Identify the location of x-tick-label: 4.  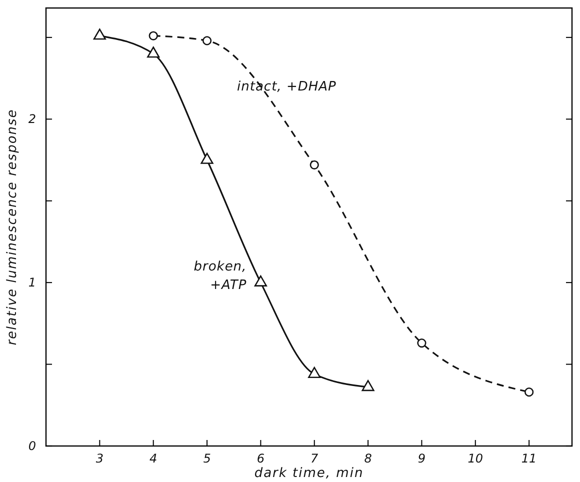
(154, 459).